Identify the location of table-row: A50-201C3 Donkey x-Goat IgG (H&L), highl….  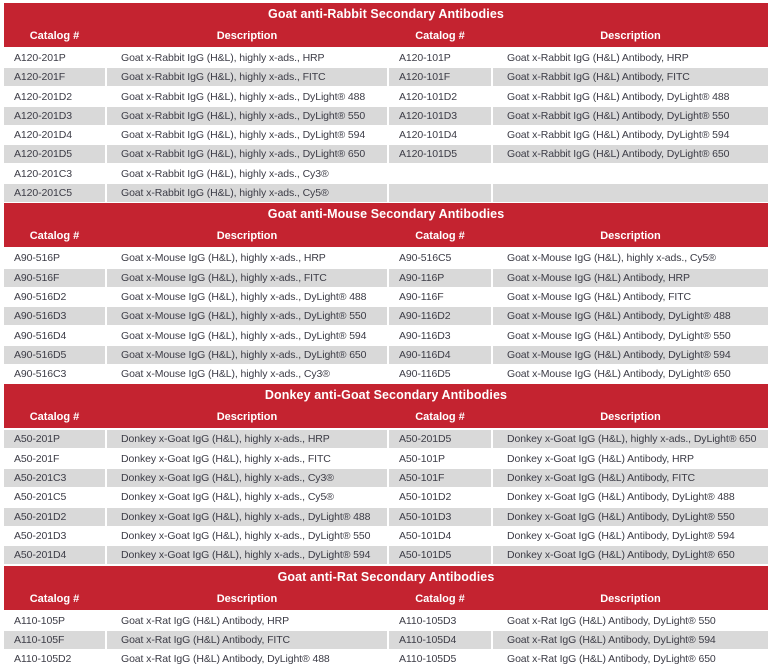
(386, 478).